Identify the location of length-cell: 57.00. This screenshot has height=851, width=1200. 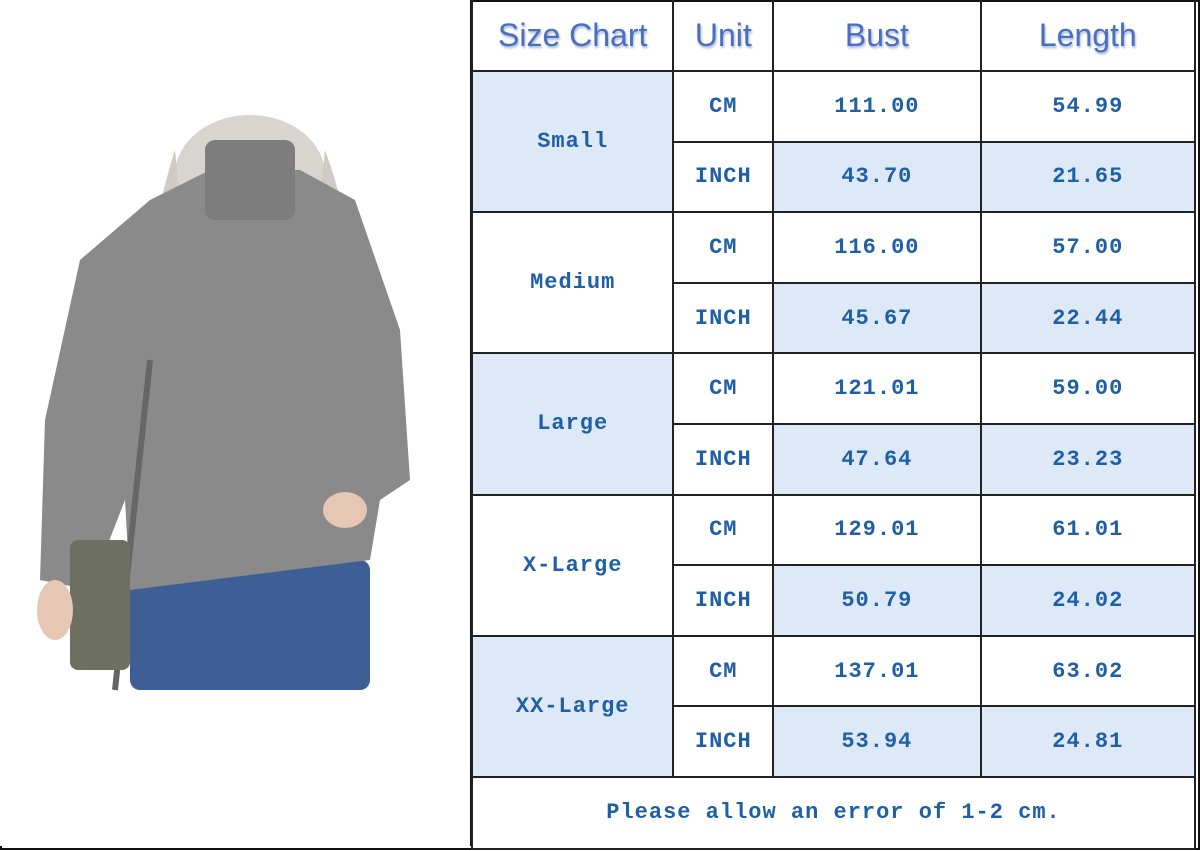
(1088, 247).